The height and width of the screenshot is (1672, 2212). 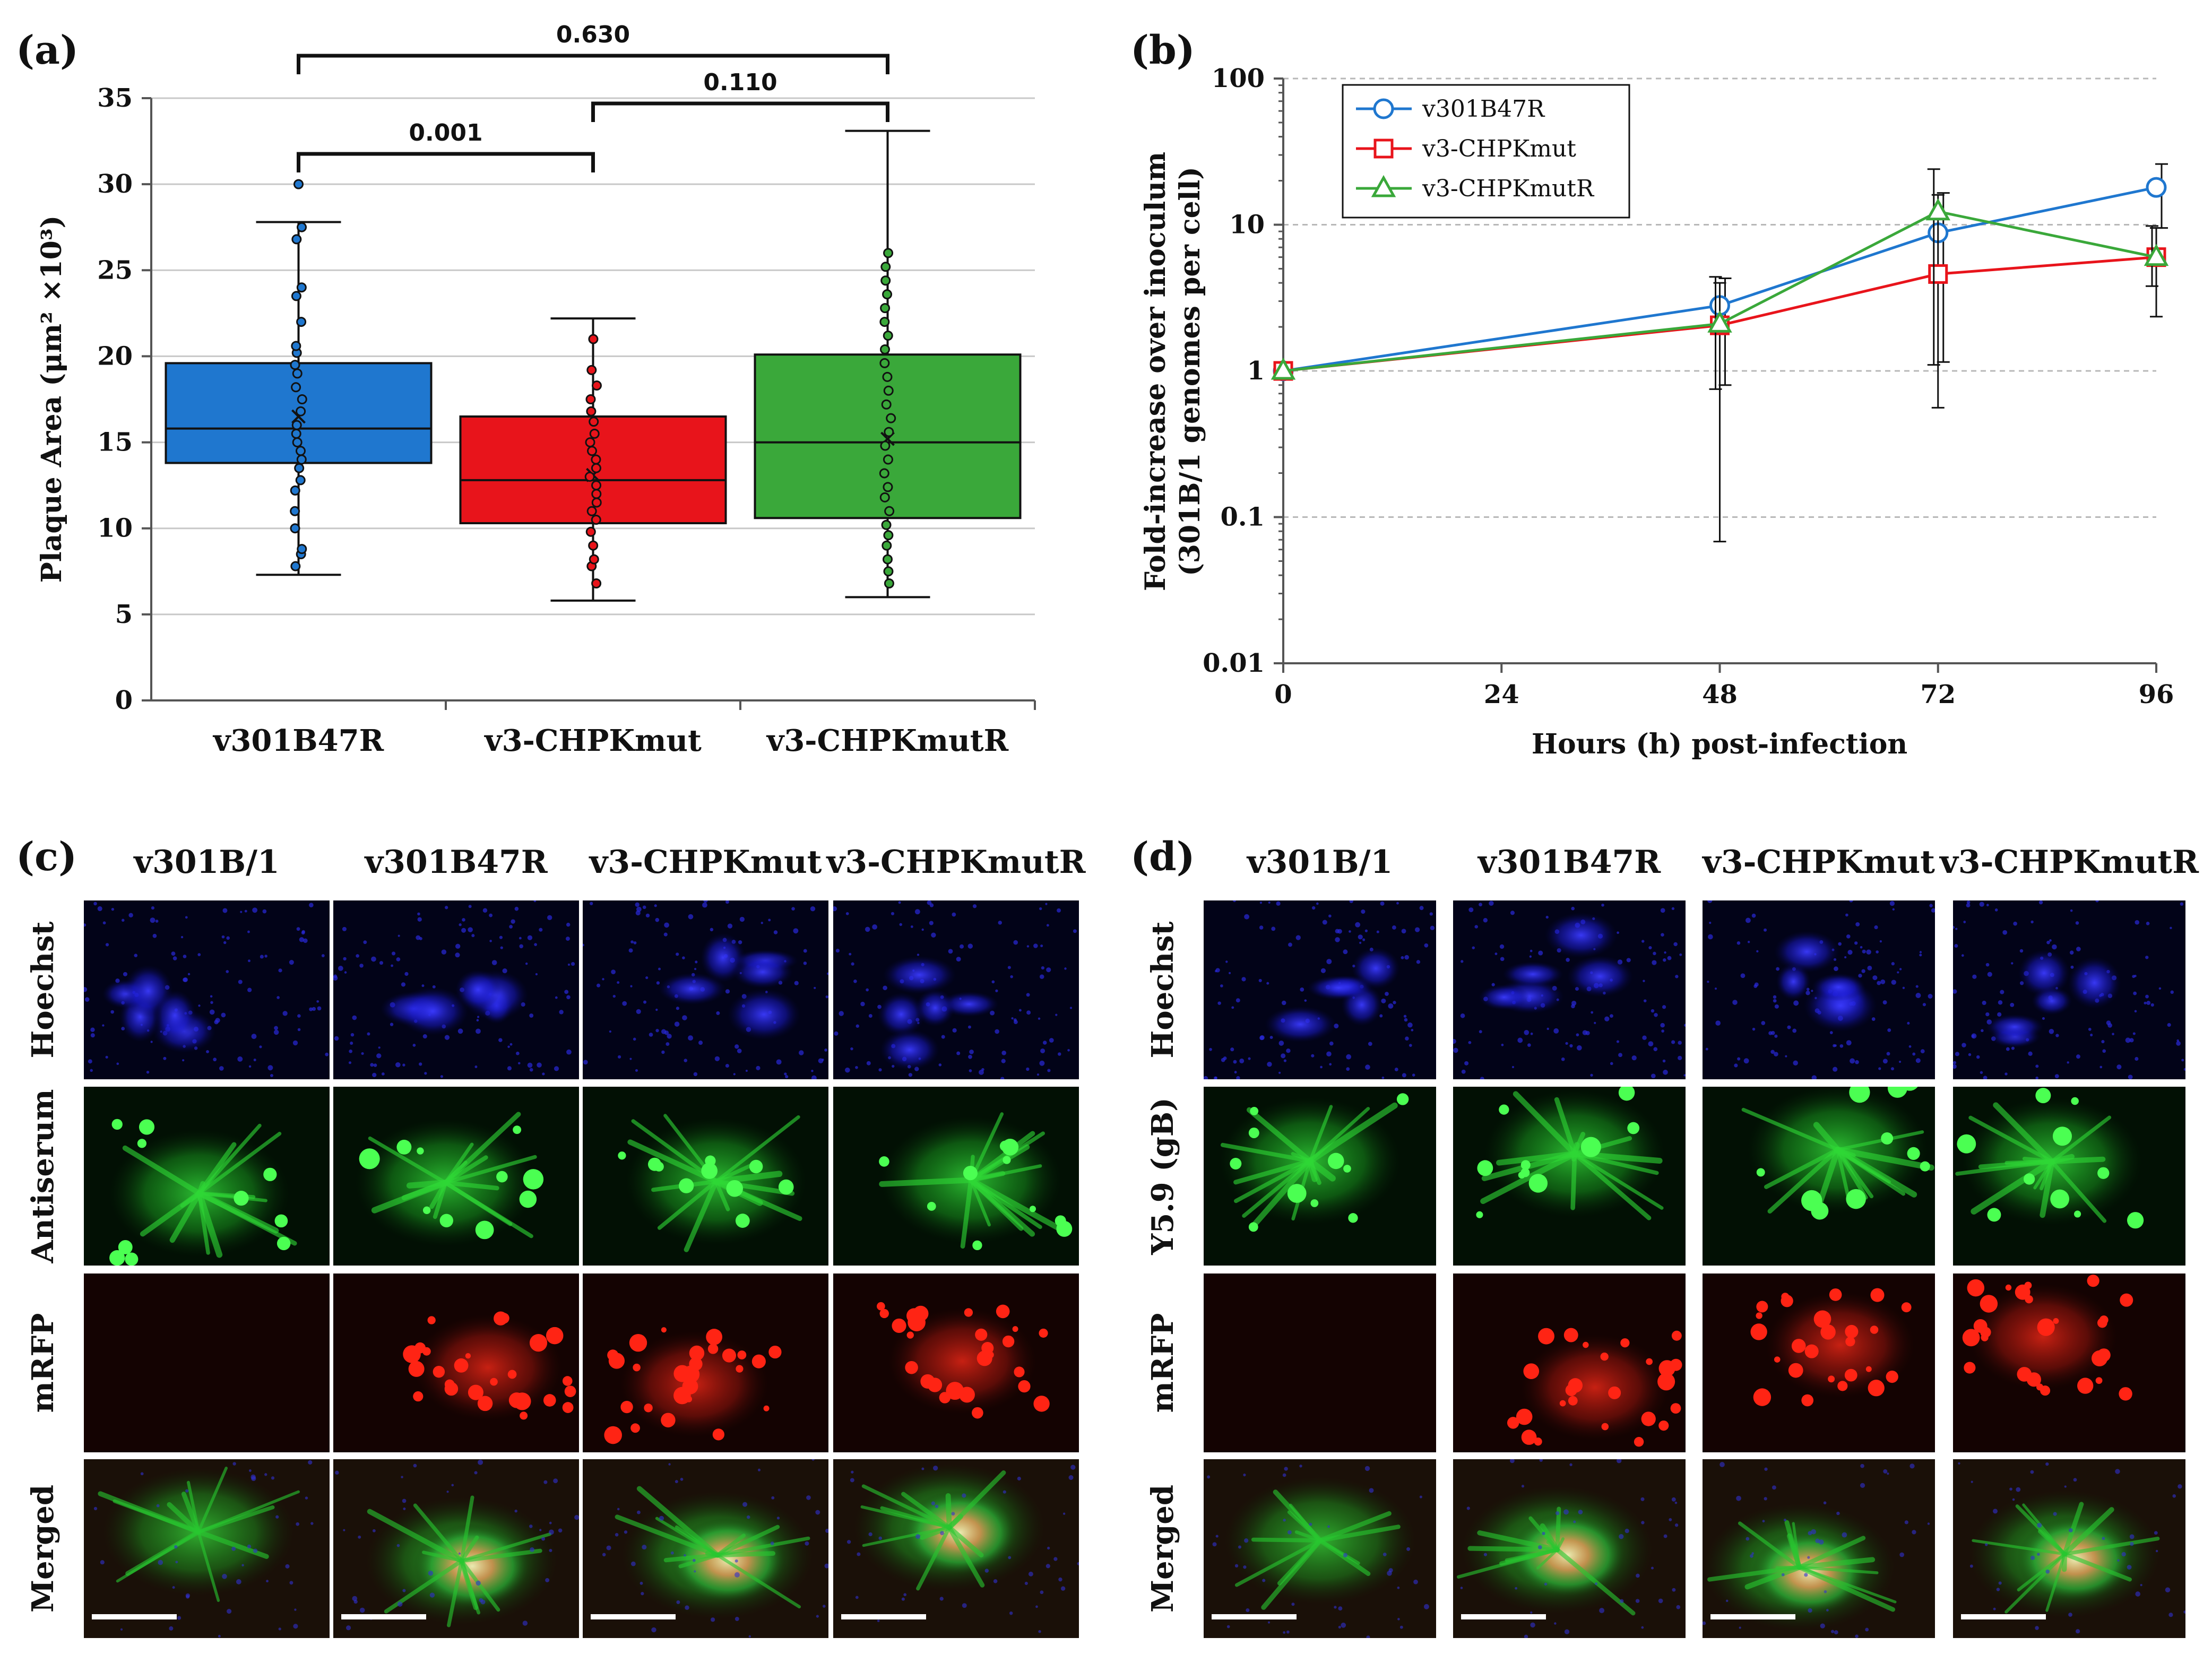 I want to click on tile-d-r0-c1, so click(x=1569, y=989).